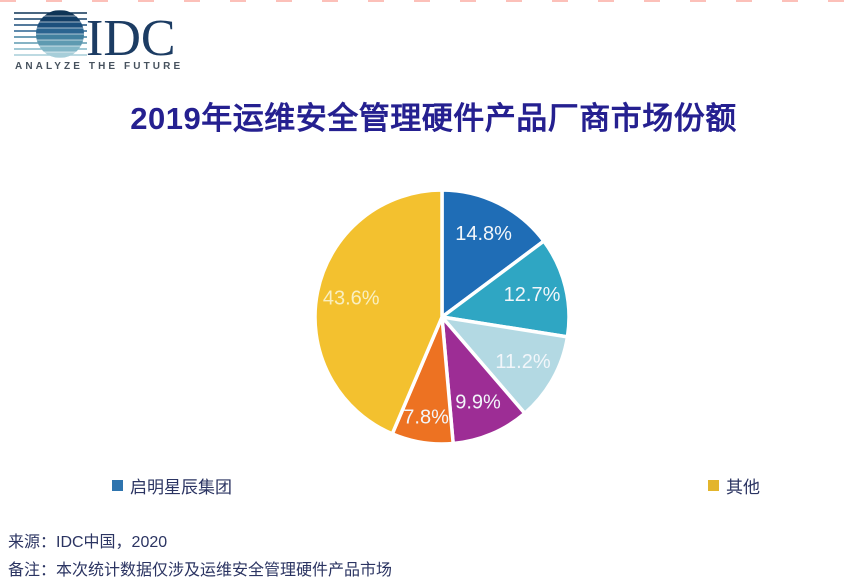 Image resolution: width=867 pixels, height=585 pixels. What do you see at coordinates (131, 35) in the screenshot?
I see `idc-logo-text: IDC` at bounding box center [131, 35].